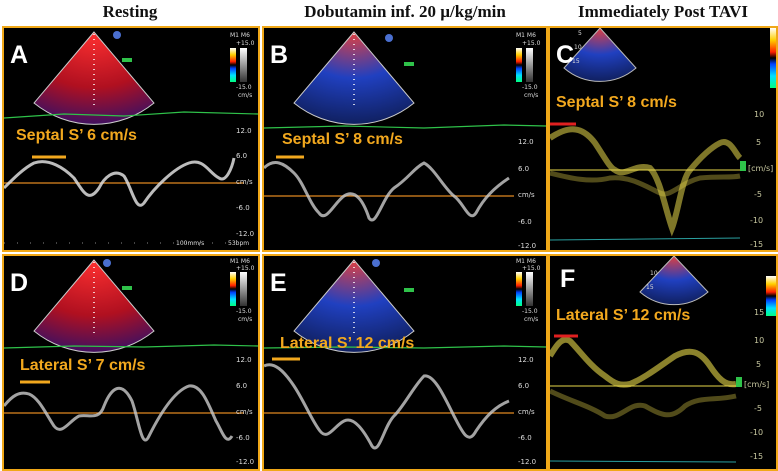 The height and width of the screenshot is (471, 778). Describe the element at coordinates (278, 283) in the screenshot. I see `panel-label: E` at that location.